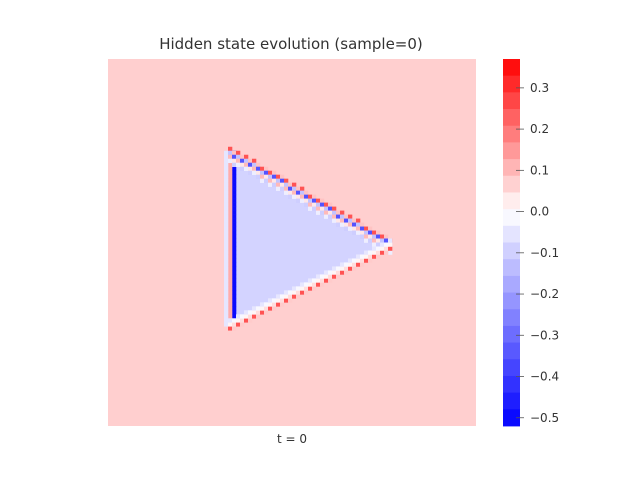 The width and height of the screenshot is (640, 480). What do you see at coordinates (544, 294) in the screenshot?
I see `colorbar-tick-label: −0.2` at bounding box center [544, 294].